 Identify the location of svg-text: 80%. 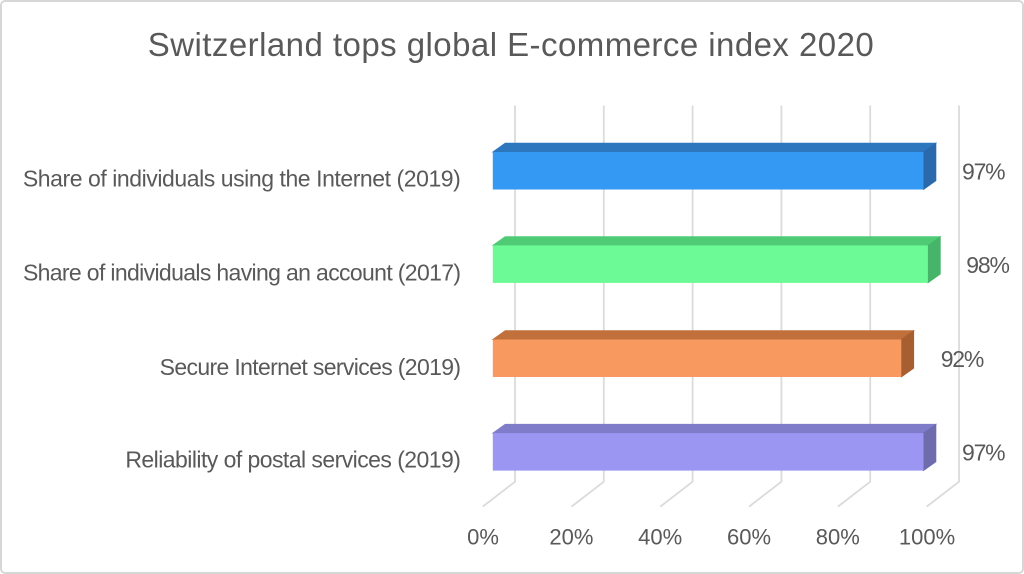
(838, 536).